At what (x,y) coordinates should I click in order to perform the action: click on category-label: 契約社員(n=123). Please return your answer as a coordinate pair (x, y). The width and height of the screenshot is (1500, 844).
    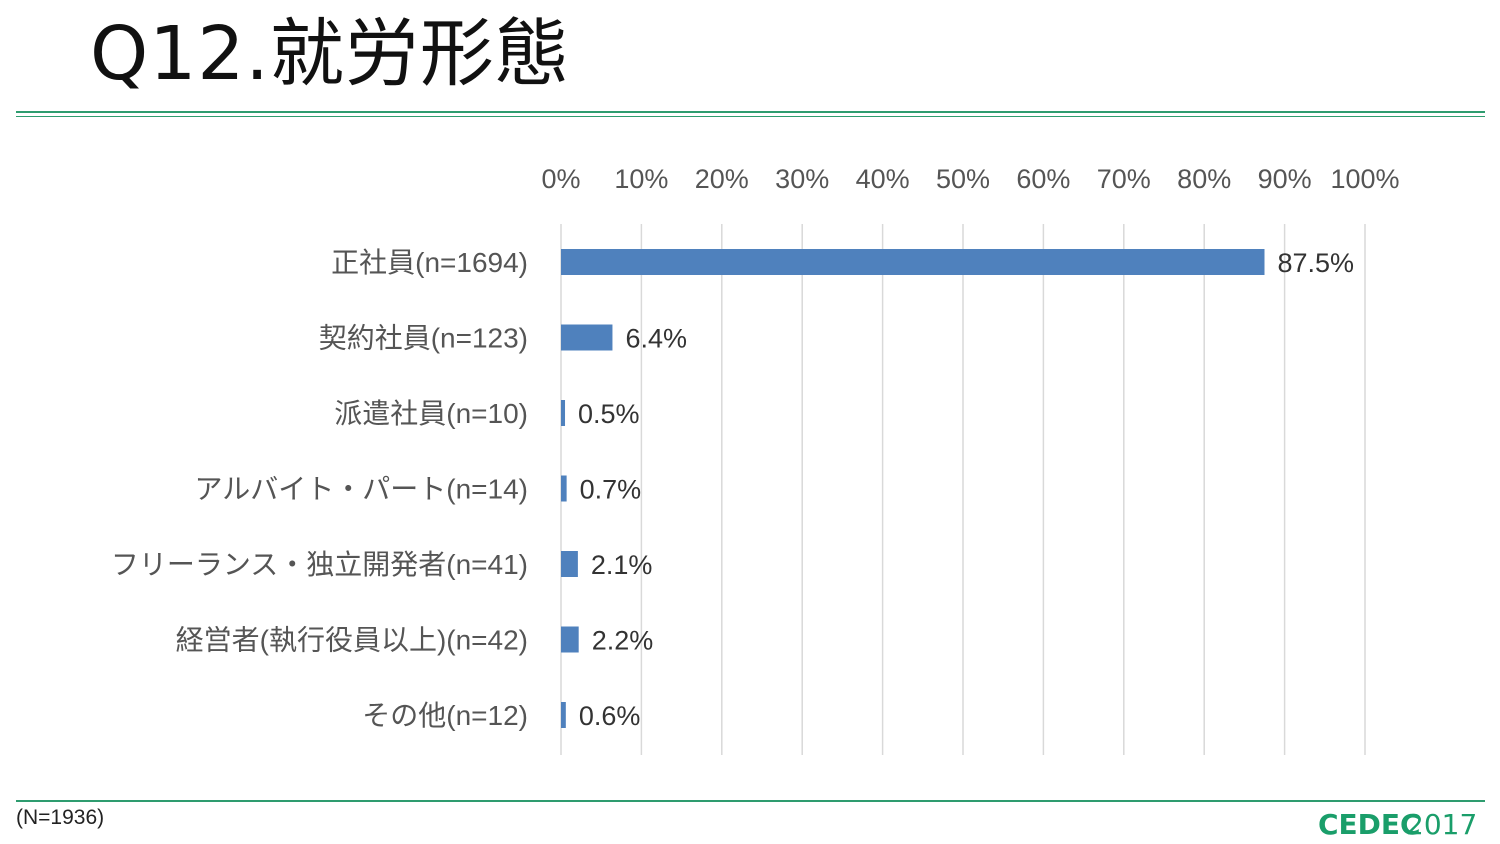
    Looking at the image, I should click on (423, 338).